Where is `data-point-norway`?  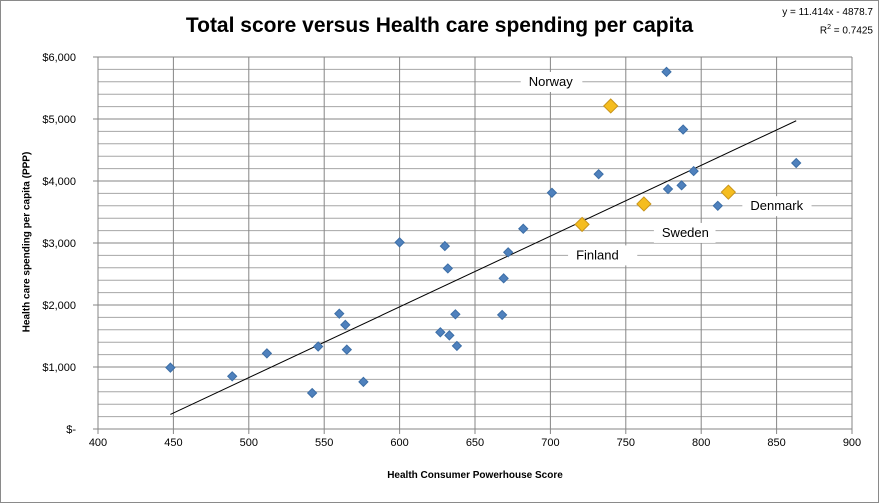
data-point-norway is located at coordinates (611, 106).